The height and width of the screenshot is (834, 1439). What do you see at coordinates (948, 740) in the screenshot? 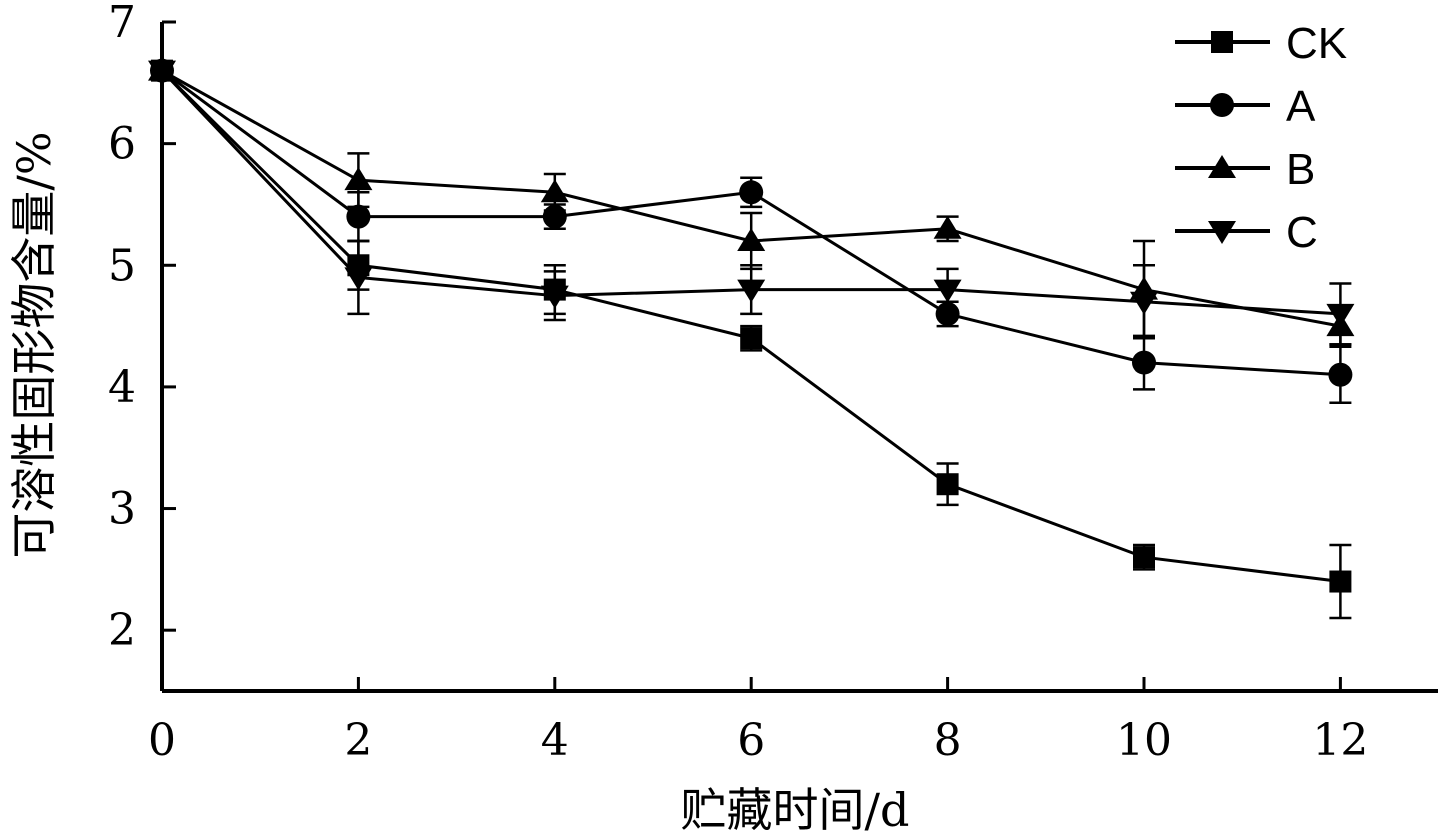
I see `x-tick-label: 8` at bounding box center [948, 740].